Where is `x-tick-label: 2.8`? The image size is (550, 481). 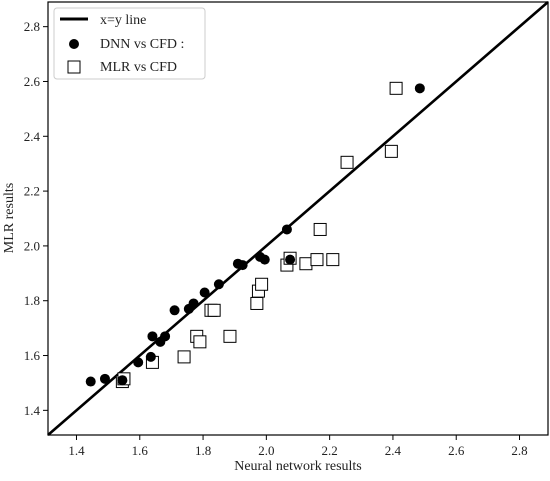 x-tick-label: 2.8 is located at coordinates (519, 450).